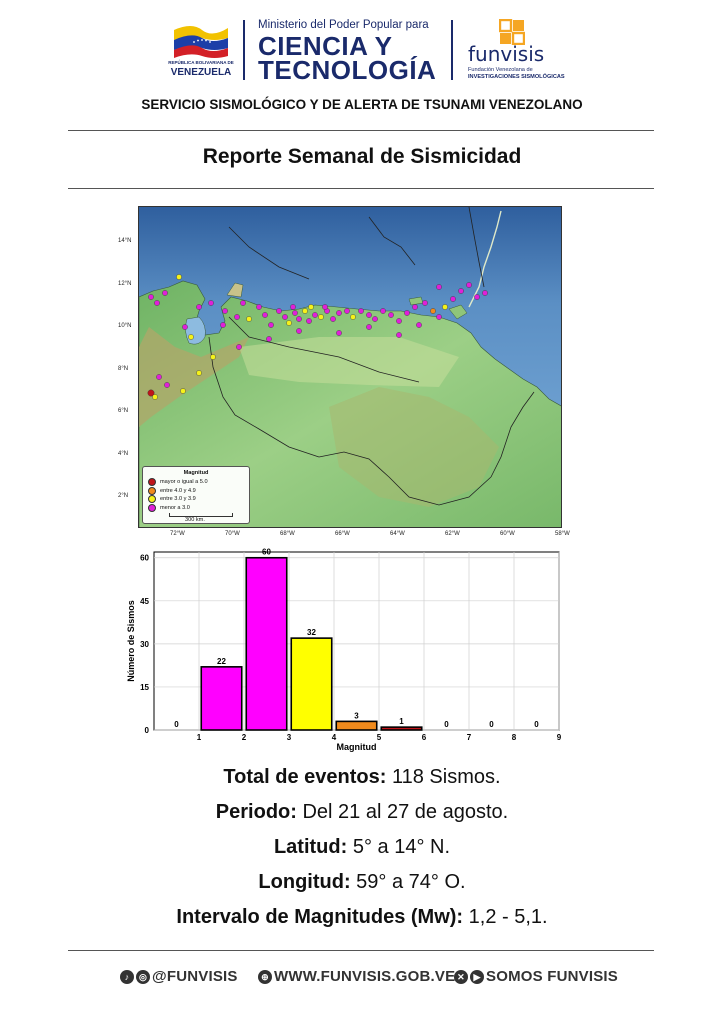  What do you see at coordinates (201, 515) in the screenshot?
I see `scale-line` at bounding box center [201, 515].